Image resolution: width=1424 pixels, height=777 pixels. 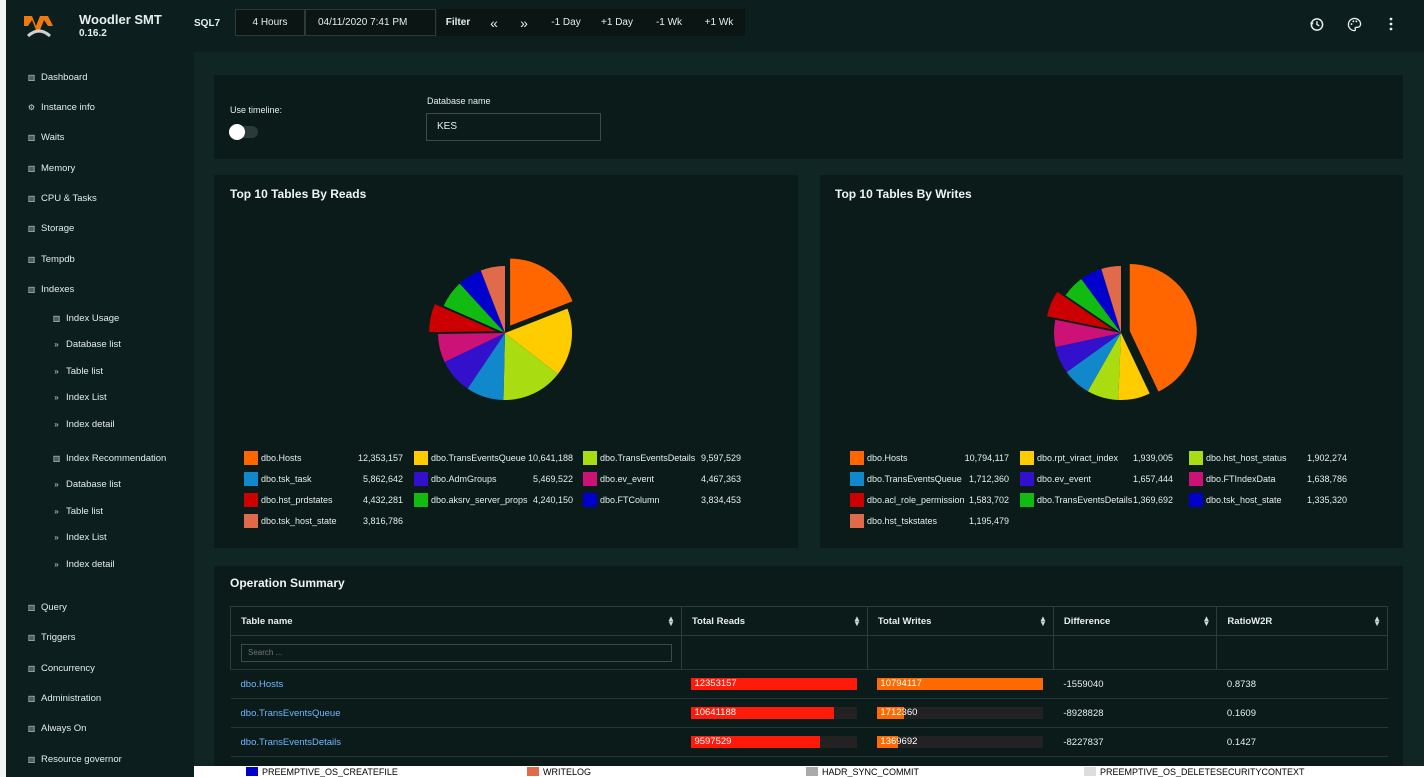 What do you see at coordinates (291, 742) in the screenshot?
I see `table-name-link: dbo.TransEventsDetails` at bounding box center [291, 742].